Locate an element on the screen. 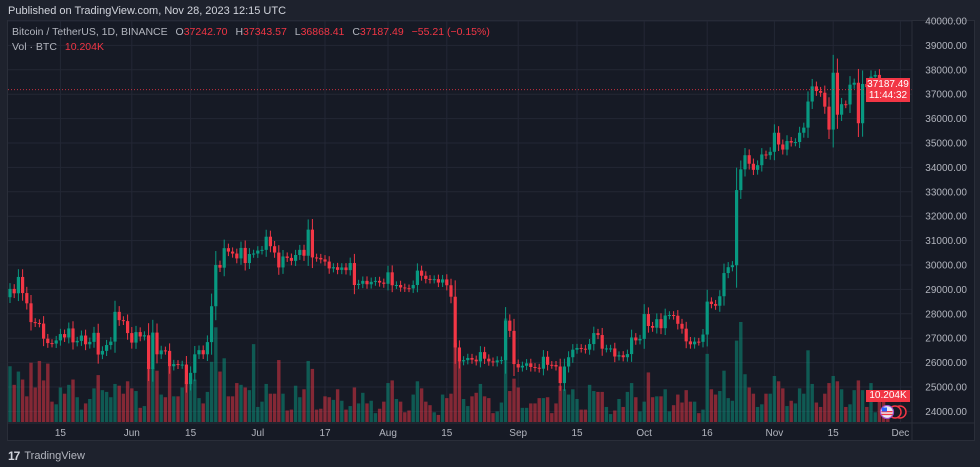 Image resolution: width=980 pixels, height=467 pixels. tradingview-logo-icon: 17 is located at coordinates (14, 456).